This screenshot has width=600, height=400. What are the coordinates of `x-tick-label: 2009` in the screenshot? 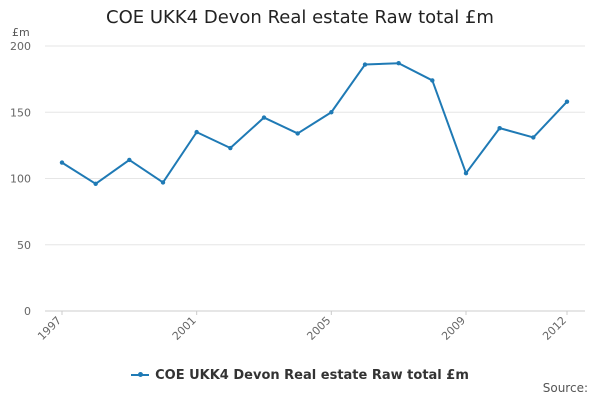 It's located at (453, 328).